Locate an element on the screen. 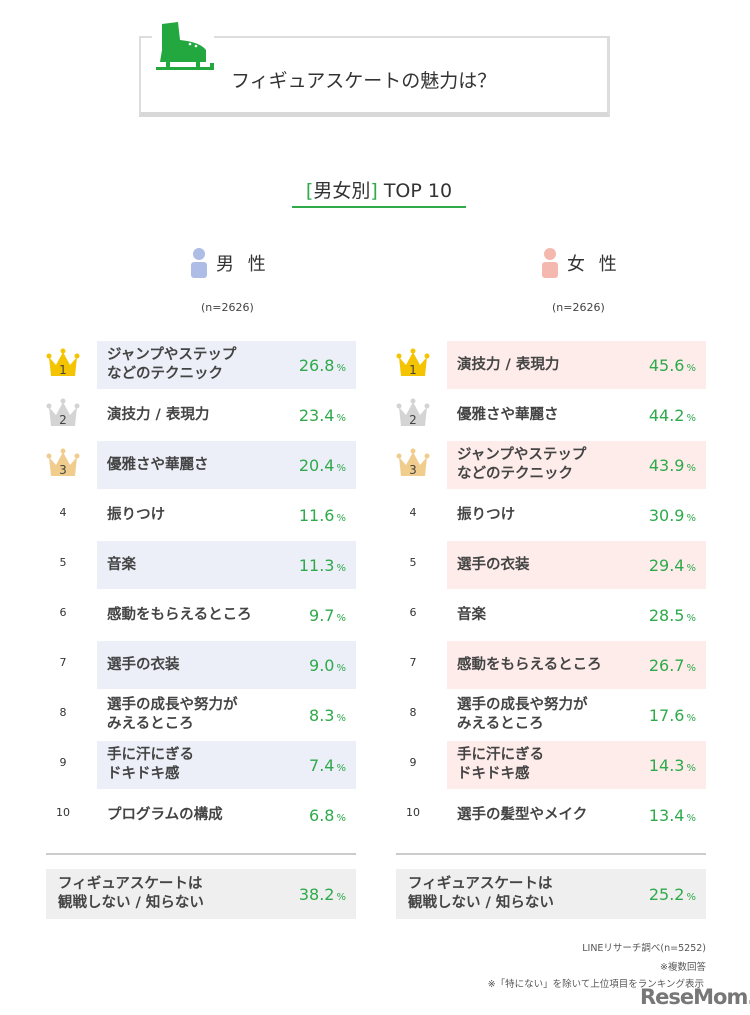 Image resolution: width=750 pixels, height=1015 pixels. subtitle-suffix: TOP 10 is located at coordinates (418, 191).